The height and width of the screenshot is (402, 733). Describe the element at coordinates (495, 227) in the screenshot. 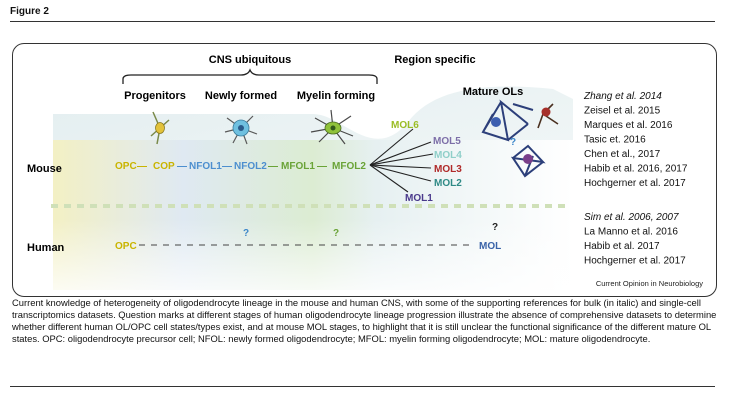

I see `human-question-mature: ?` at that location.